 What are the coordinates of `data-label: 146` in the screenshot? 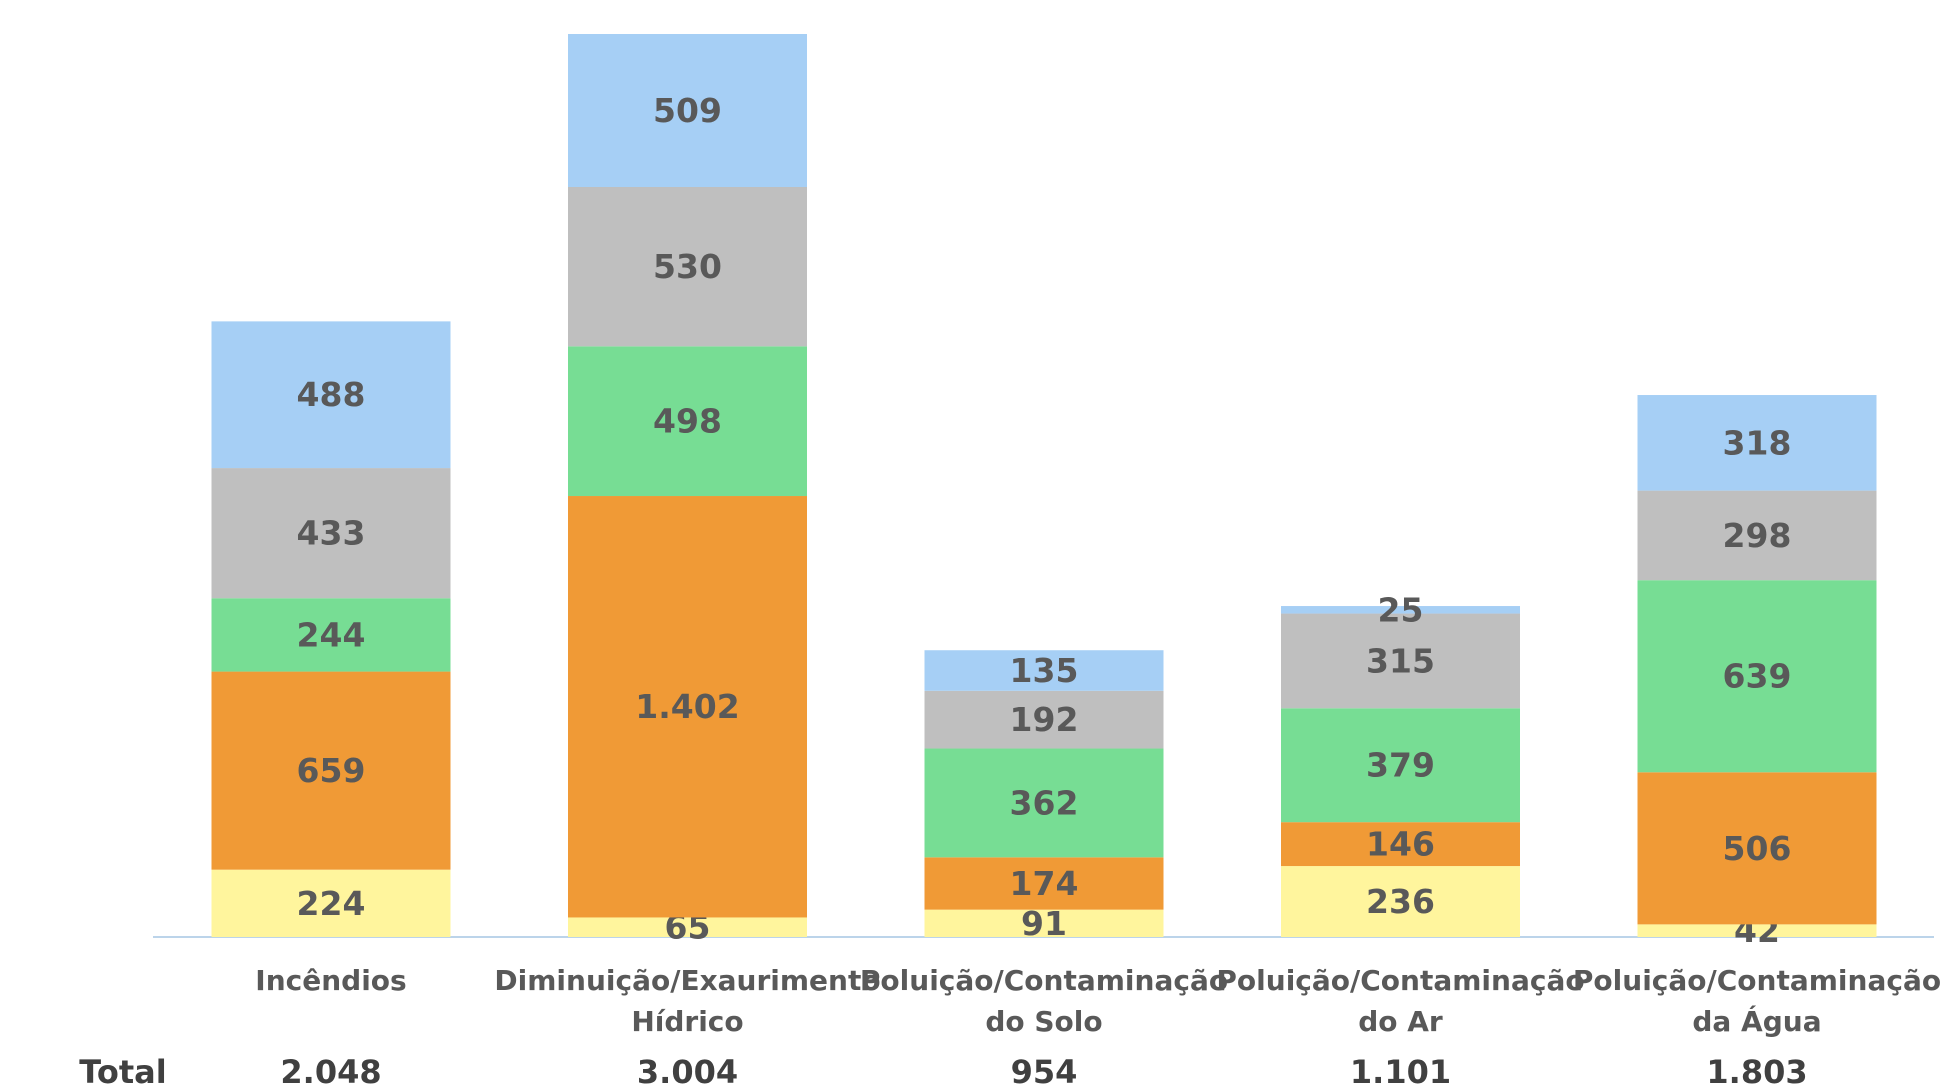 It's located at (1400, 844).